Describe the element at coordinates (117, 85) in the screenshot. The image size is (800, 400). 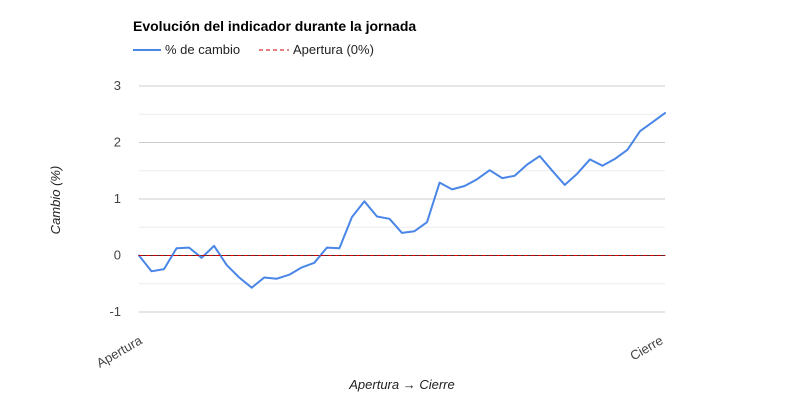
I see `y-tick-label: 3` at that location.